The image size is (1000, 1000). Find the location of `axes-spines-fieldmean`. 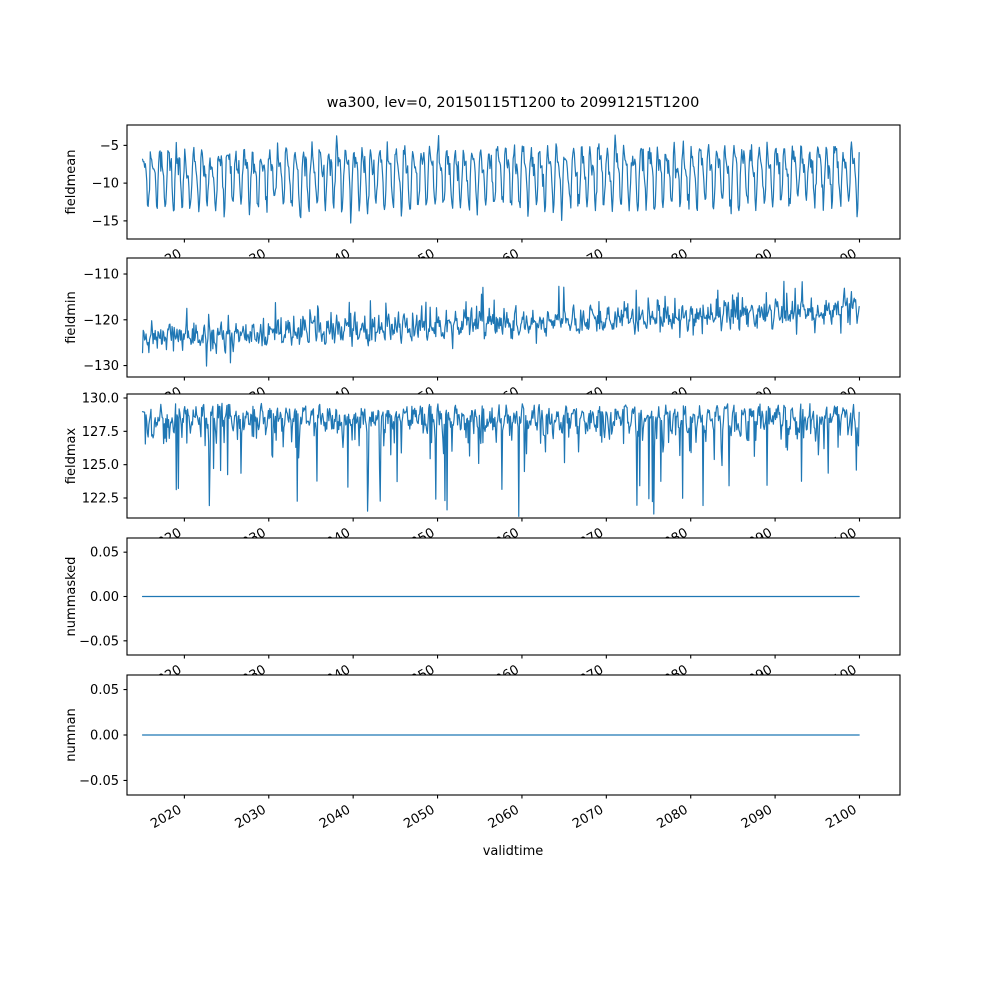

axes-spines-fieldmean is located at coordinates (513, 182).